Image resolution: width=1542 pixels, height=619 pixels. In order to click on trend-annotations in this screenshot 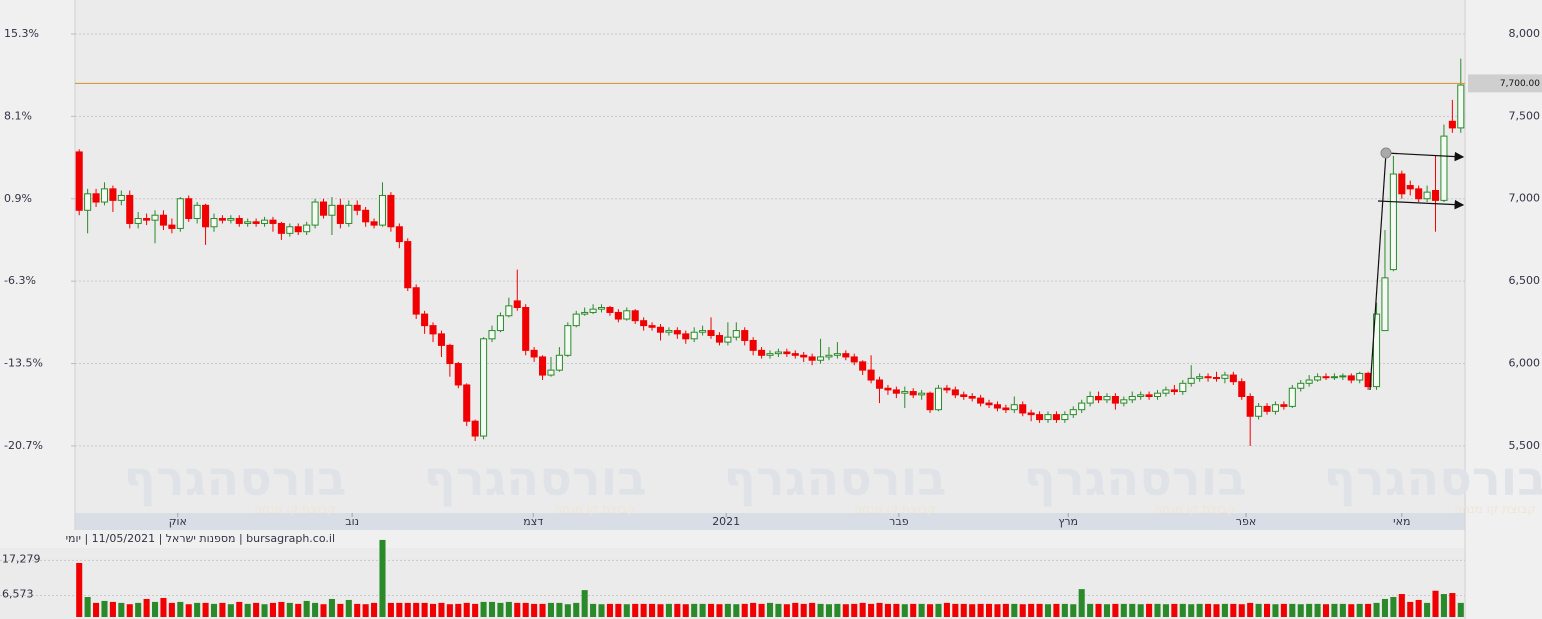, I will do `click(1417, 269)`.